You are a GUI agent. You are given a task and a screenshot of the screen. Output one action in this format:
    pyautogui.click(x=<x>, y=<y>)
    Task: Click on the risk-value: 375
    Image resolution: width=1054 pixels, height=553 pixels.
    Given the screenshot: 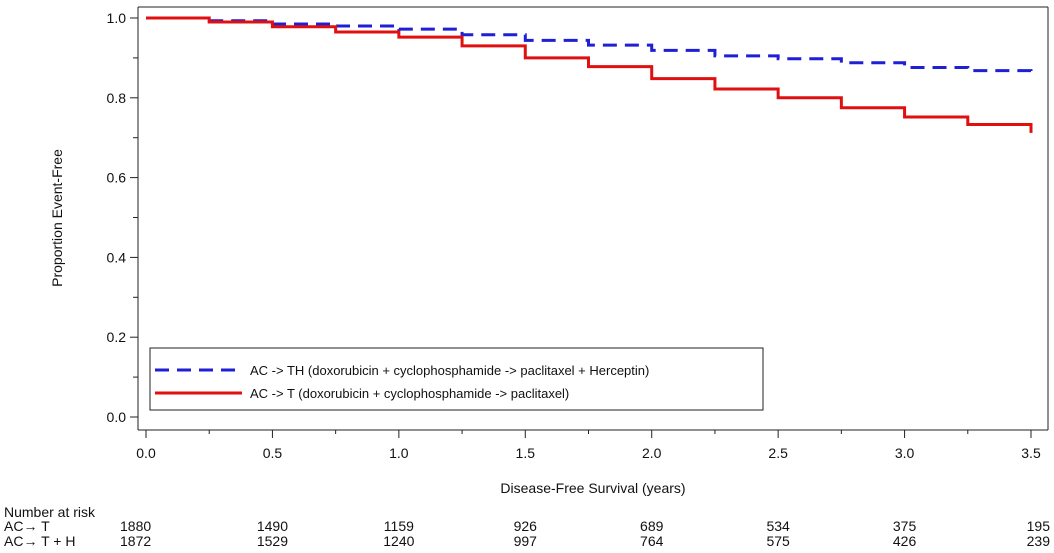 What is the action you would take?
    pyautogui.click(x=905, y=526)
    